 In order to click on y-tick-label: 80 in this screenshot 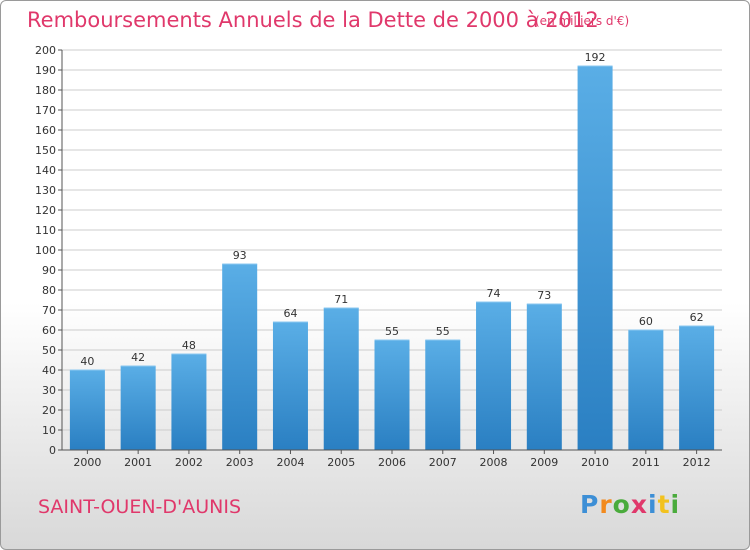, I will do `click(49, 290)`.